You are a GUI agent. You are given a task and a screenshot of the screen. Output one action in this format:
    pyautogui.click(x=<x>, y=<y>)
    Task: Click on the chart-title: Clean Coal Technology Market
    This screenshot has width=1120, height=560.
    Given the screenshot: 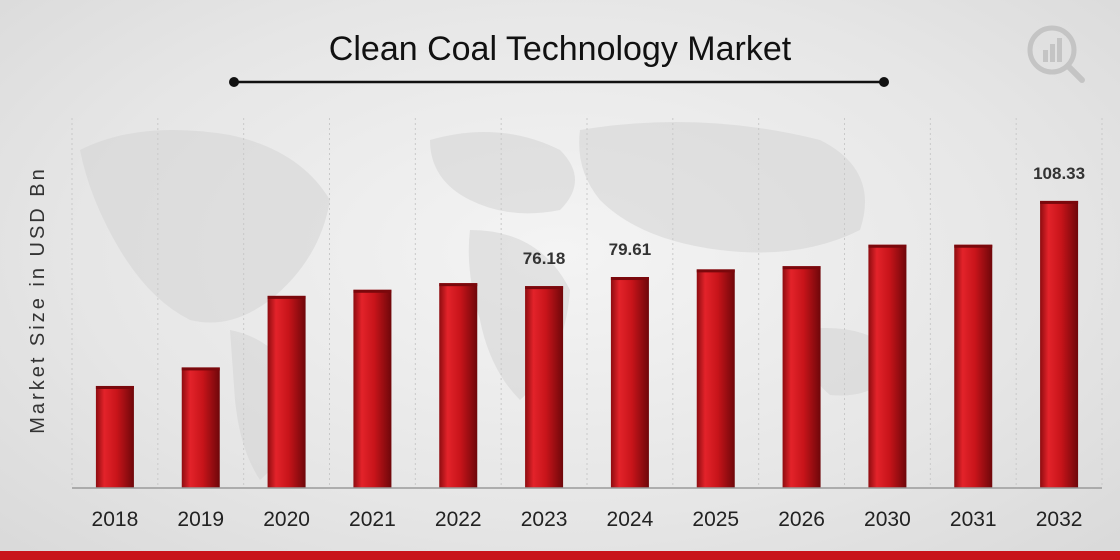 What is the action you would take?
    pyautogui.click(x=560, y=49)
    